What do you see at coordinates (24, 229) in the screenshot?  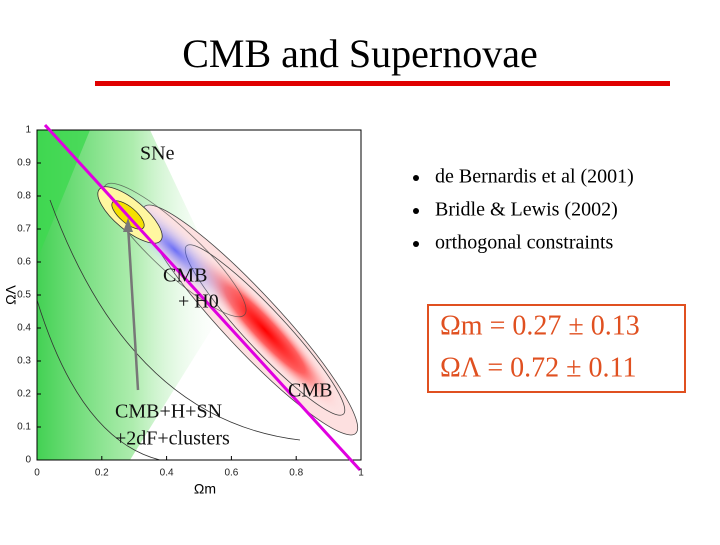 I see `y-tick-label: 0.7` at bounding box center [24, 229].